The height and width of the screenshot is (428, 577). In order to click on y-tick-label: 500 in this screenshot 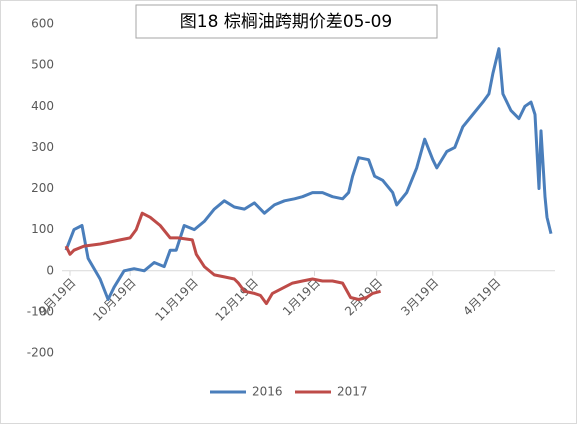, I will do `click(42, 65)`.